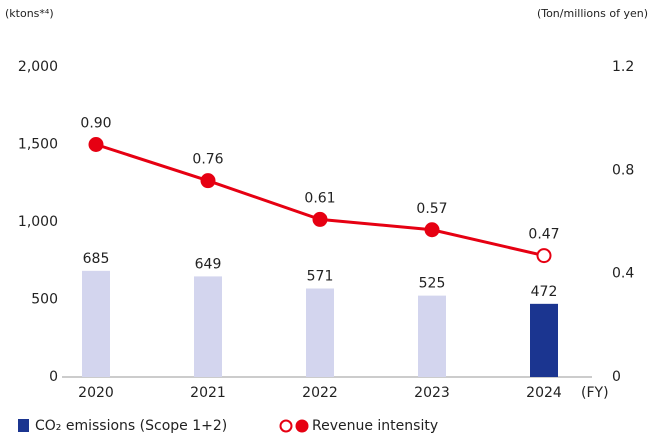 This screenshot has width=654, height=437. Describe the element at coordinates (38, 67) in the screenshot. I see `y-tick-label: 2,000` at that location.